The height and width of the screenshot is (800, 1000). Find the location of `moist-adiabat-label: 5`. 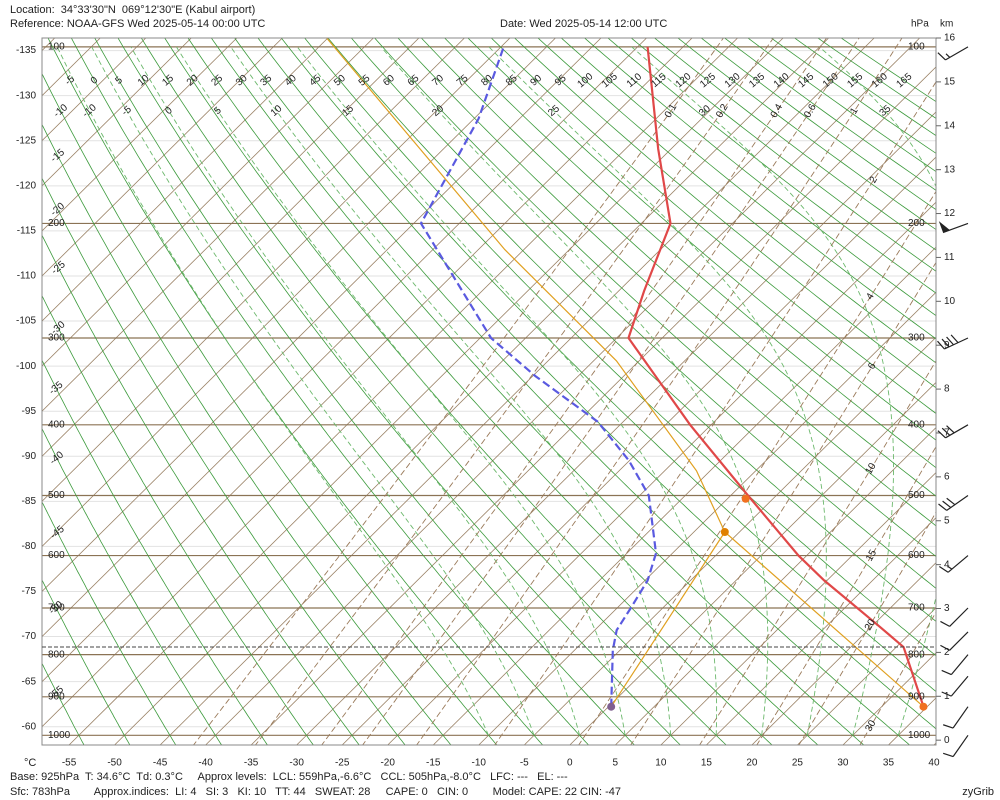

moist-adiabat-label: 5 is located at coordinates (218, 111).